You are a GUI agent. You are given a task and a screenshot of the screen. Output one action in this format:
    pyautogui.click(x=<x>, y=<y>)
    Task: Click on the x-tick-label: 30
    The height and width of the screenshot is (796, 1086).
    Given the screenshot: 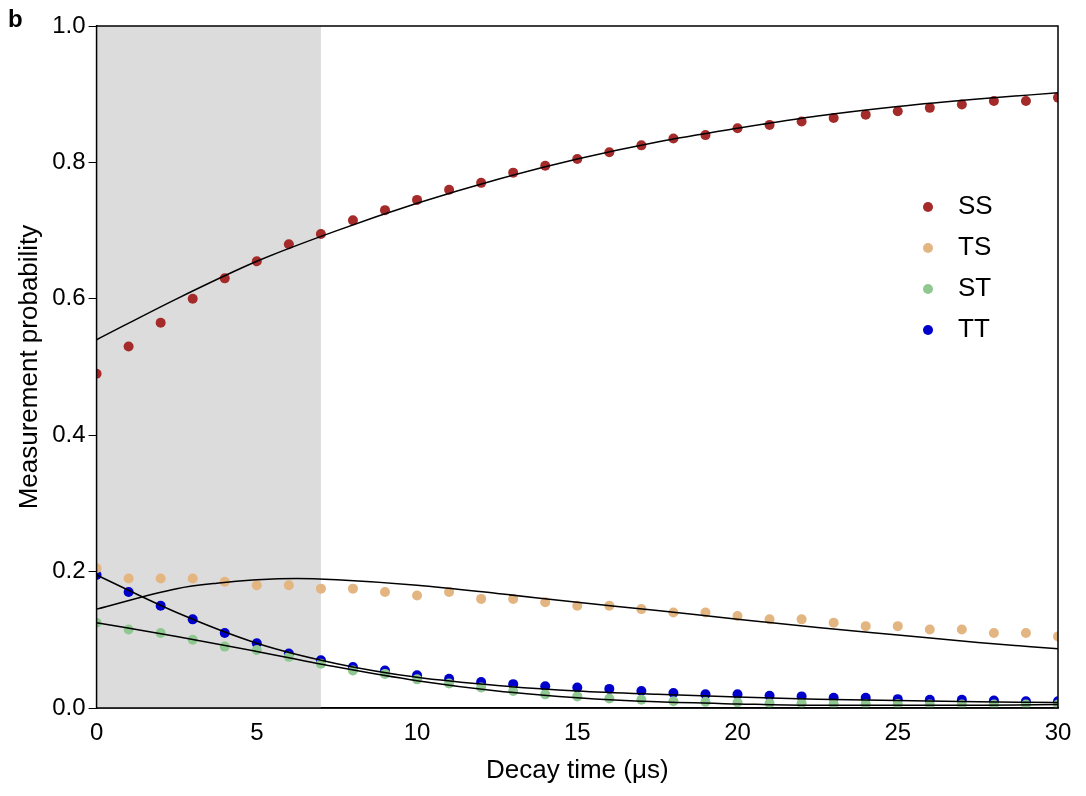 What is the action you would take?
    pyautogui.click(x=1058, y=732)
    